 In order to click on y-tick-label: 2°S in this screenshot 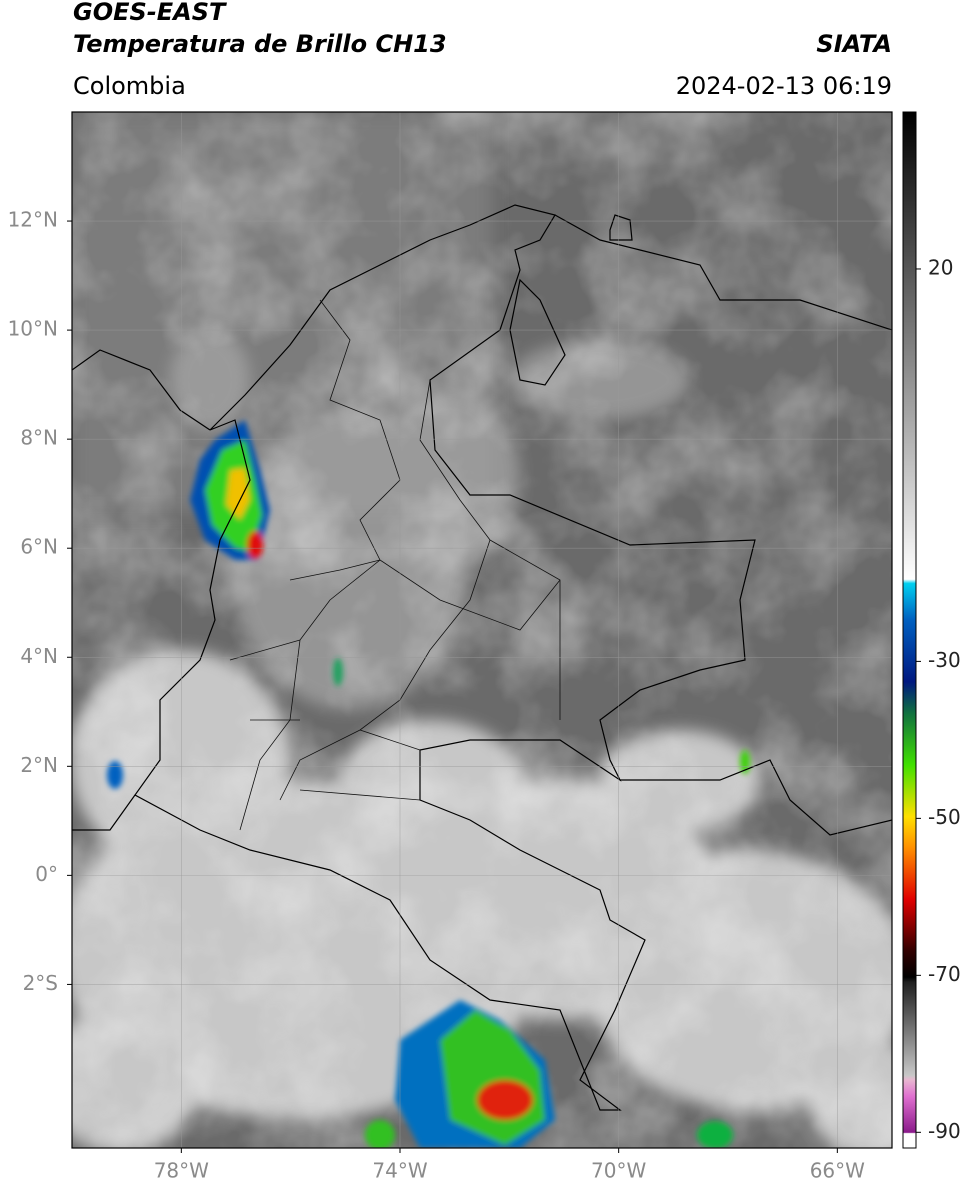, I will do `click(40, 983)`.